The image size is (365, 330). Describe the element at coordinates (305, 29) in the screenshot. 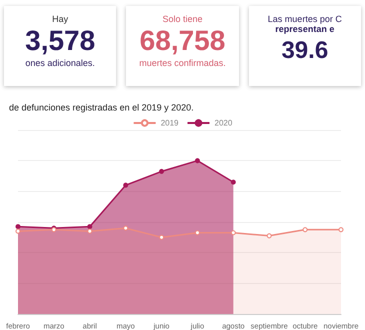

I see `text: representan e` at that location.